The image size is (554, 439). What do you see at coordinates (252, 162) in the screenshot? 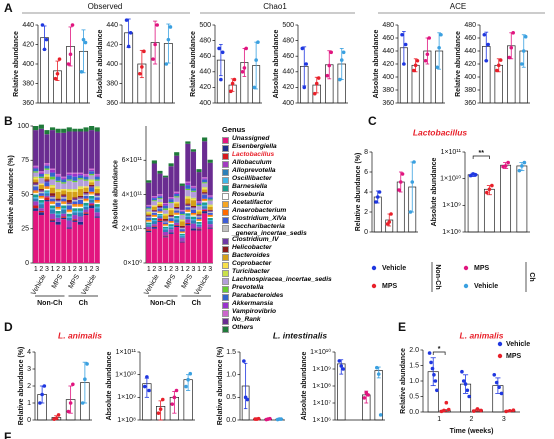
I see `legend-label: Allobaculum` at bounding box center [252, 162].